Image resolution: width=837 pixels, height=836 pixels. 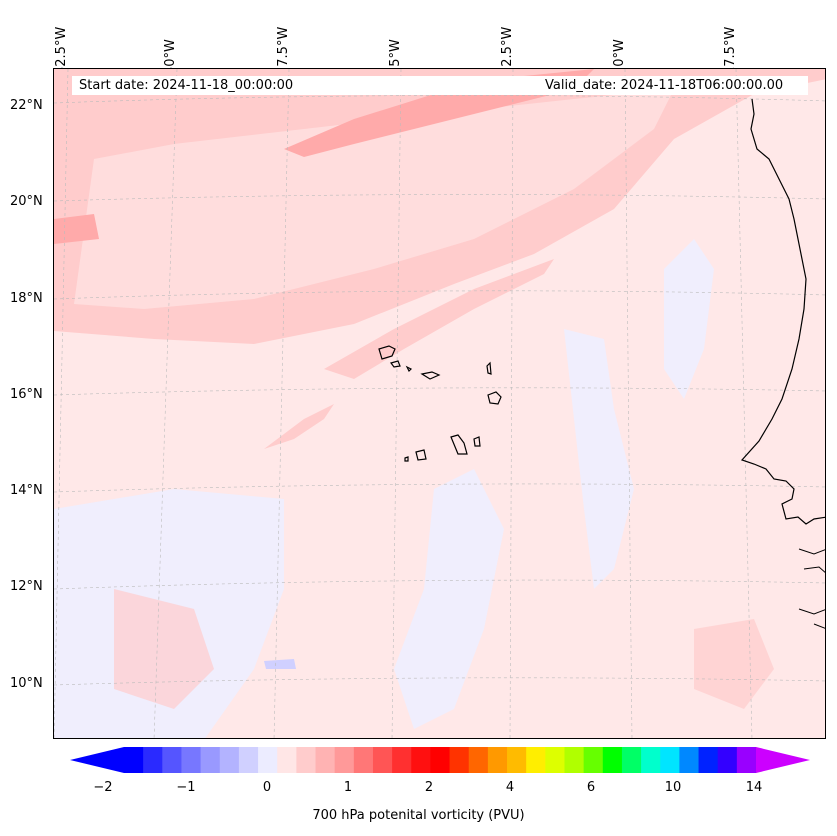 What do you see at coordinates (782, 311) in the screenshot?
I see `africa-coastline` at bounding box center [782, 311].